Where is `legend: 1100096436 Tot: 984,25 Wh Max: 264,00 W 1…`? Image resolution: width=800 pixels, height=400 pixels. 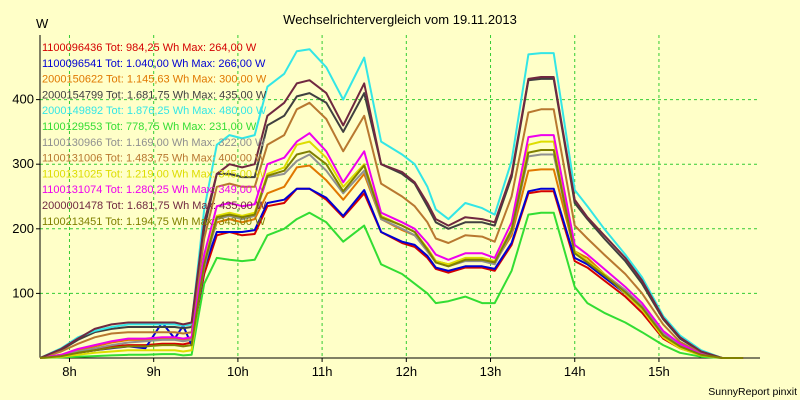
legend: 1100096436 Tot: 984,25 Wh Max: 264,00 W 1… is located at coordinates (154, 135).